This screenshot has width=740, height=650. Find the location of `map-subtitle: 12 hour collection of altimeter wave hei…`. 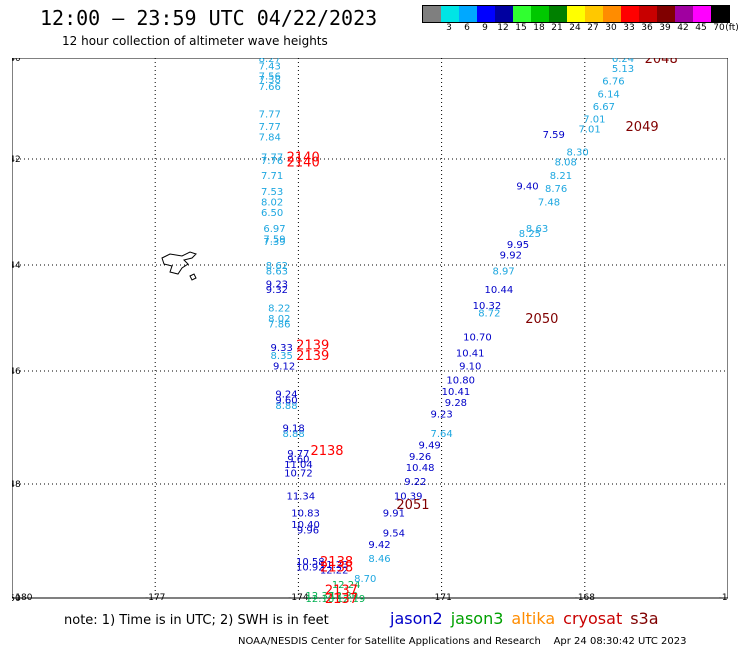

map-subtitle: 12 hour collection of altimeter wave hei… is located at coordinates (195, 41).